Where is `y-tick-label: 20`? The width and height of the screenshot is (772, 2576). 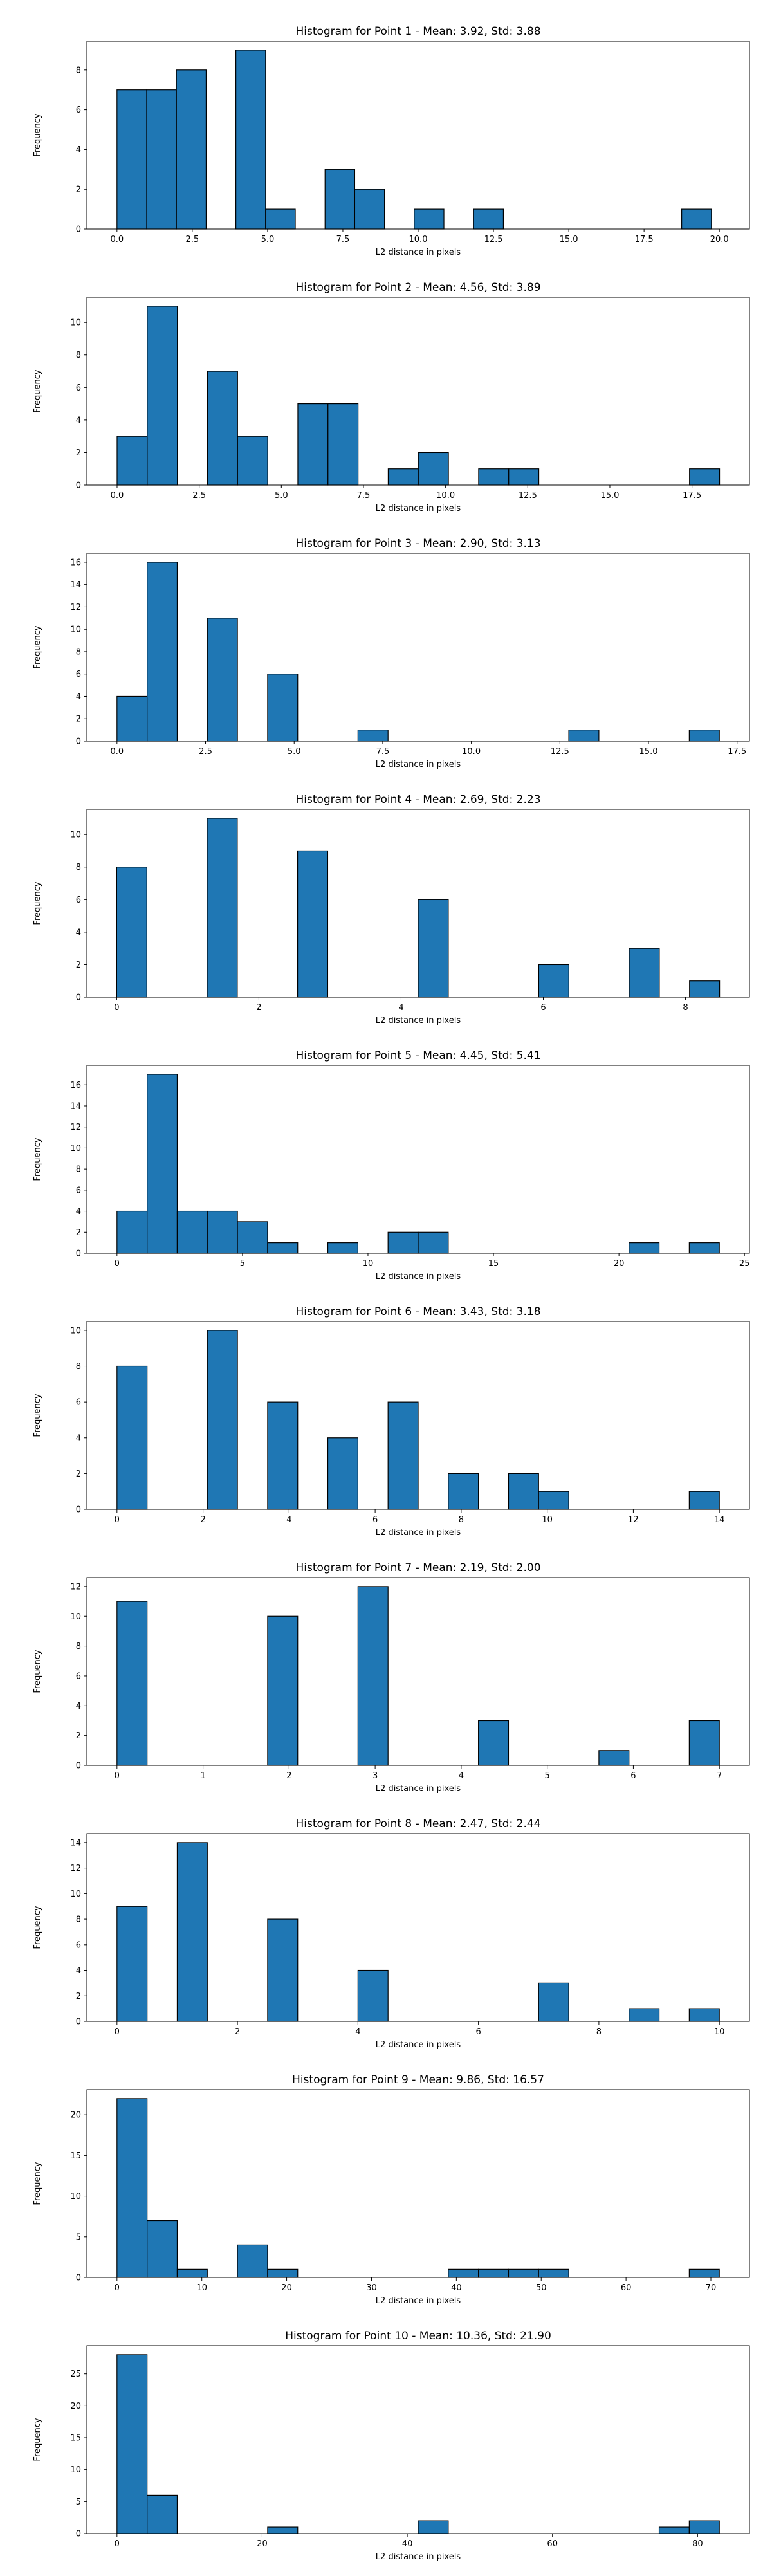
y-tick-label: 20 is located at coordinates (75, 2116).